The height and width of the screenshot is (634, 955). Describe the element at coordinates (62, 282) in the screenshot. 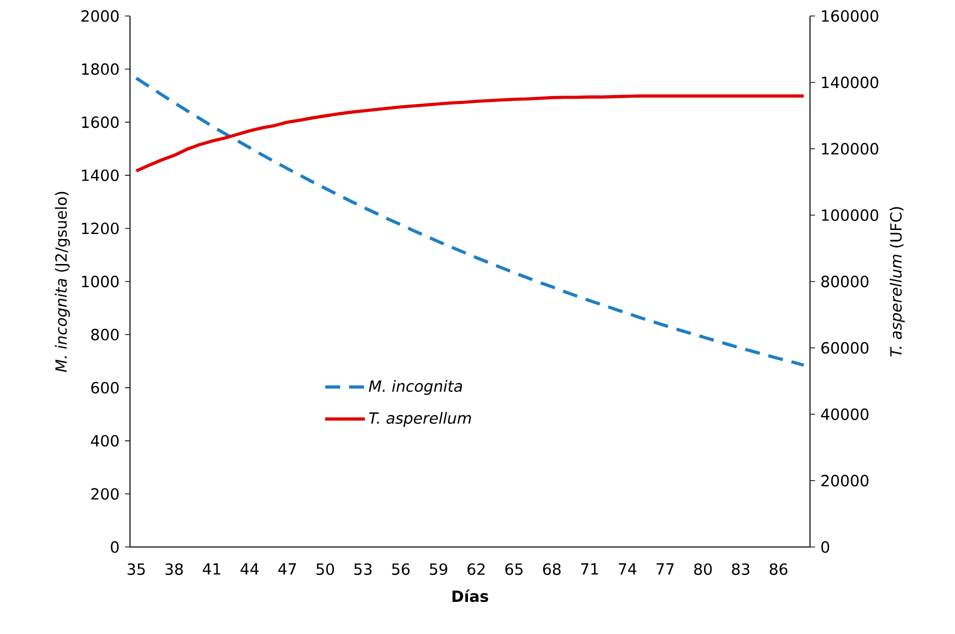

I see `y-axis-title: M. incognita (J2/gsuelo)` at that location.